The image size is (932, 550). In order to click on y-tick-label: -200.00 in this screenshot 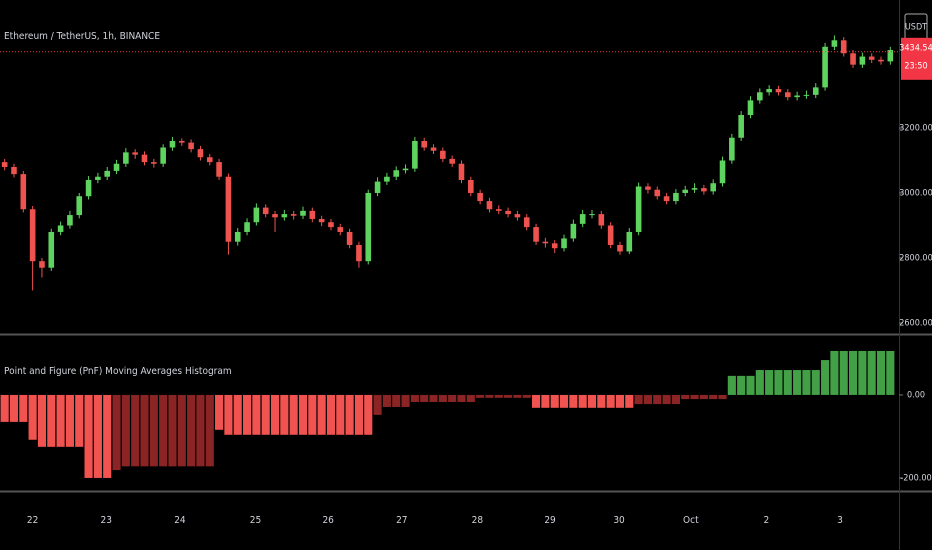, I will do `click(915, 478)`.